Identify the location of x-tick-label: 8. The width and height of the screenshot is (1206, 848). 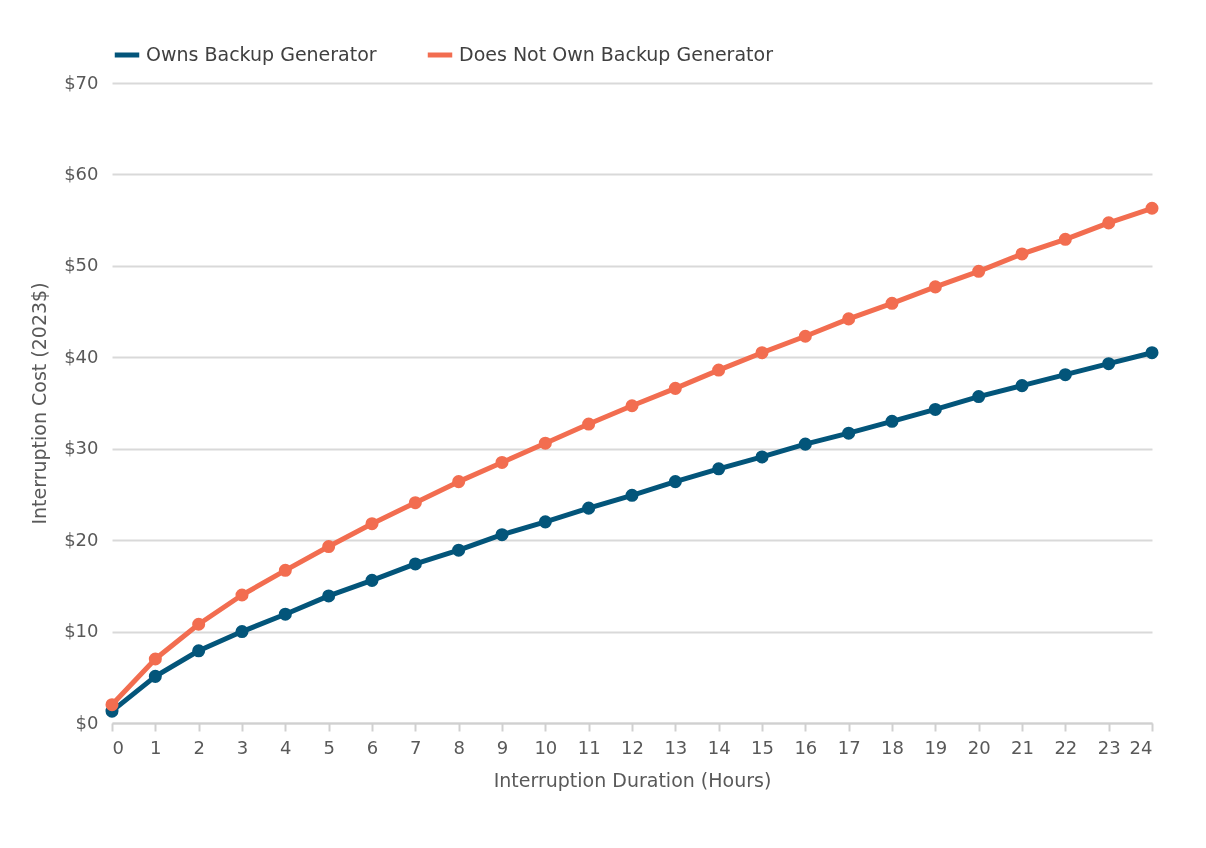
(459, 747).